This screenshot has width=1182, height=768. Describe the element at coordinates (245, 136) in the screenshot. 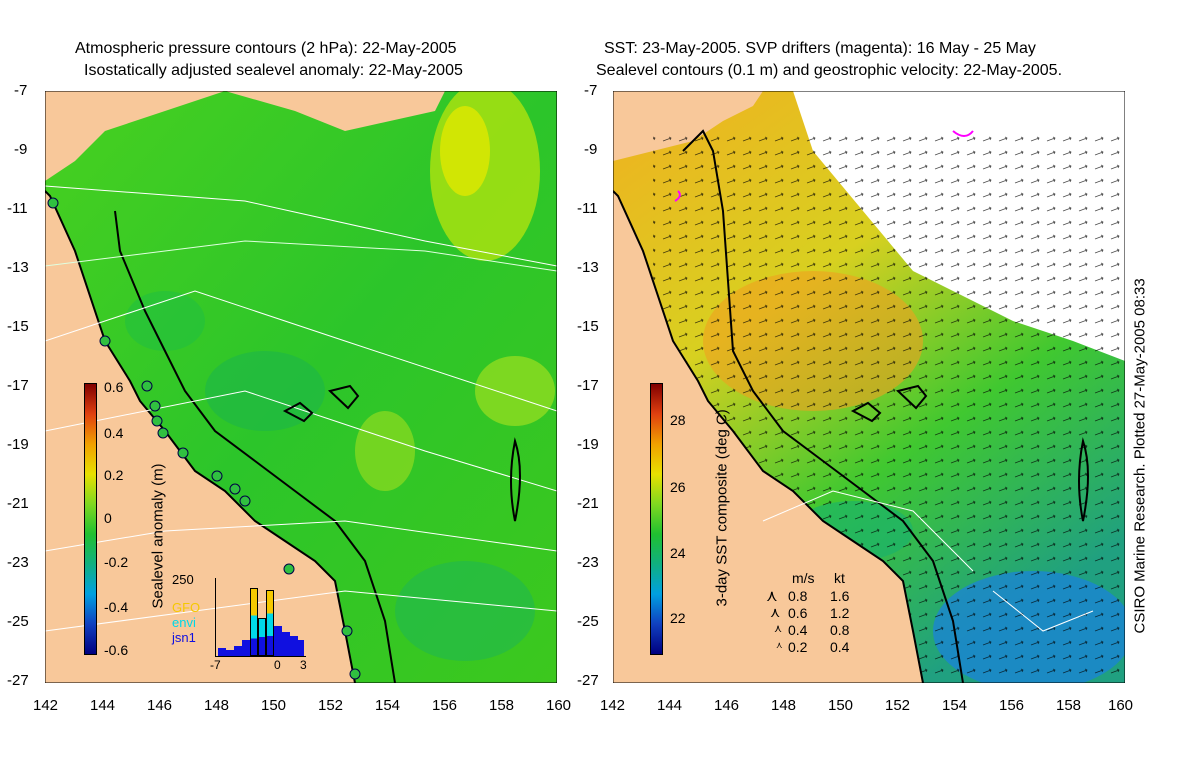

I see `land-mainland` at that location.